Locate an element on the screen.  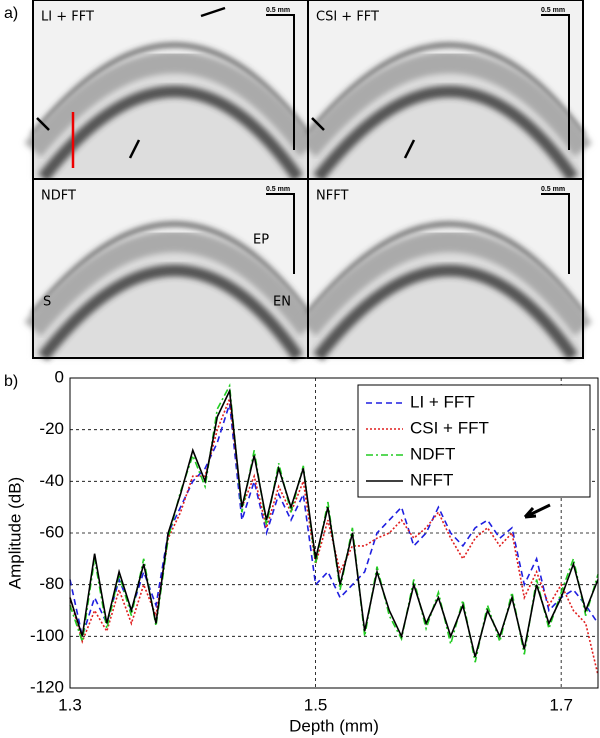
y-tick-label: -120 is located at coordinates (47, 686).